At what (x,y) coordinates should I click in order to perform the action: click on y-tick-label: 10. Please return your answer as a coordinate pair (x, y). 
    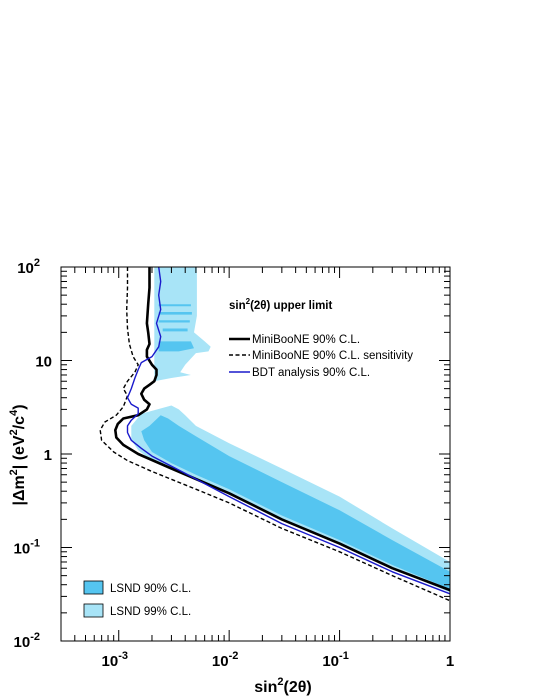
    Looking at the image, I should click on (43, 362).